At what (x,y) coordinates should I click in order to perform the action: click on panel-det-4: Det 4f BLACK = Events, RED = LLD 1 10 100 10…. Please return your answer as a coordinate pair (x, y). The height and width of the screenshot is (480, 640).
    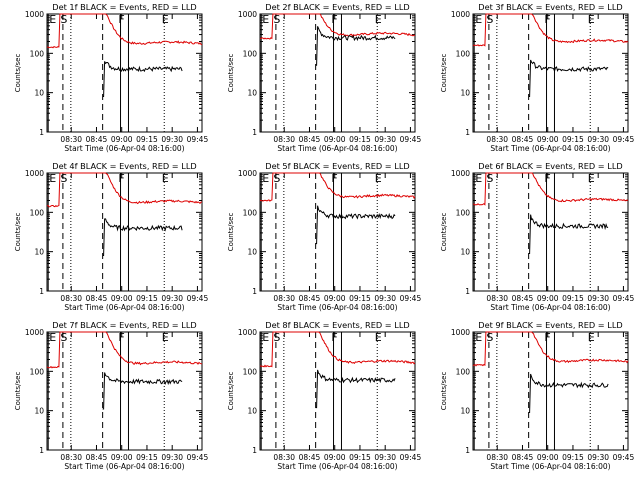
    Looking at the image, I should click on (111, 236).